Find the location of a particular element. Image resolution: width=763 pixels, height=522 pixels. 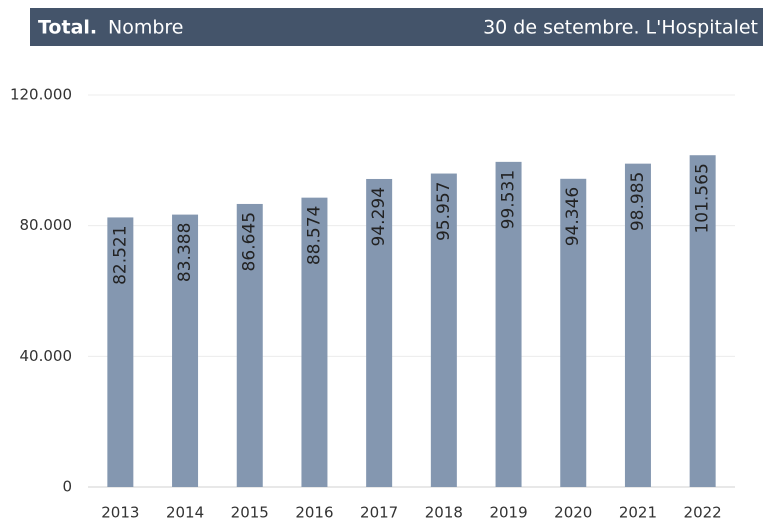

value-label: 99.531 is located at coordinates (509, 199).